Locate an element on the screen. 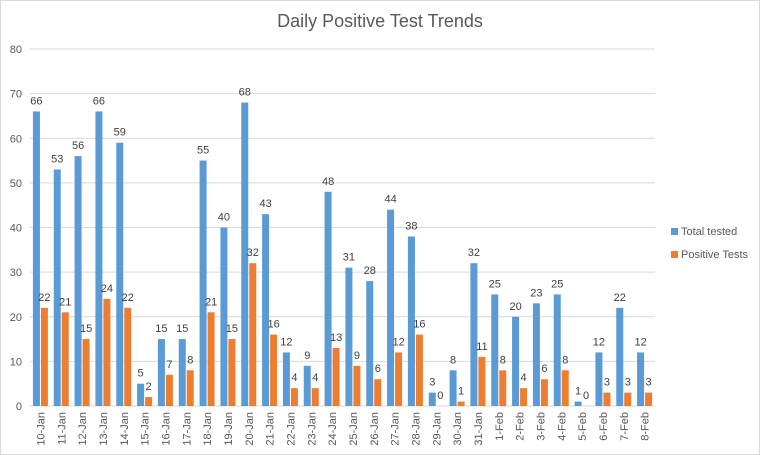  x-tick-label: 15-Jan is located at coordinates (146, 429).